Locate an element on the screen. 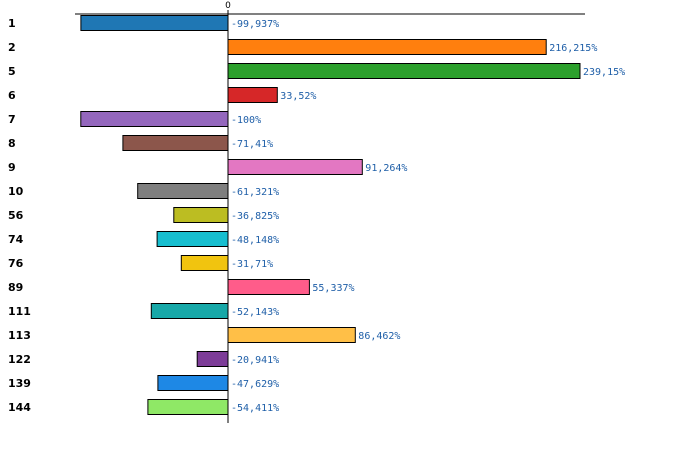 The height and width of the screenshot is (453, 700). value-label-74: -48,148% is located at coordinates (255, 240).